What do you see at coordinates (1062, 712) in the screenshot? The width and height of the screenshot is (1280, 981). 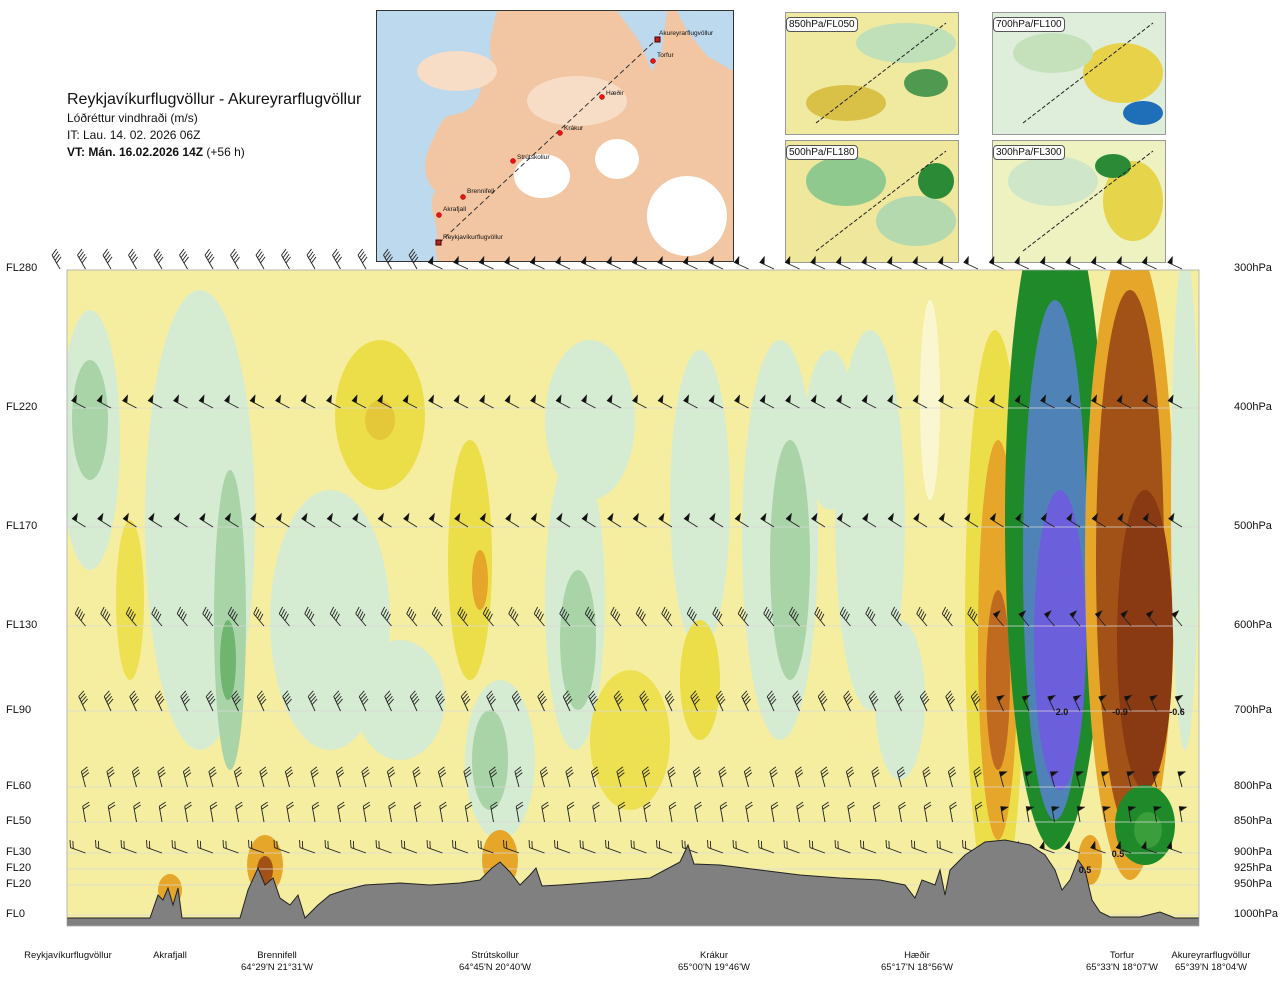 I see `contour-value-label: 2.0` at bounding box center [1062, 712].